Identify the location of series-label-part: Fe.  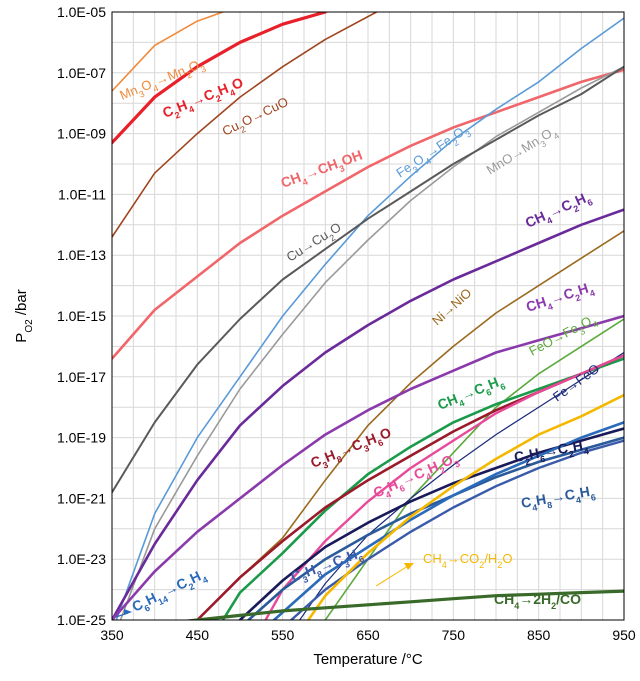
(403, 170).